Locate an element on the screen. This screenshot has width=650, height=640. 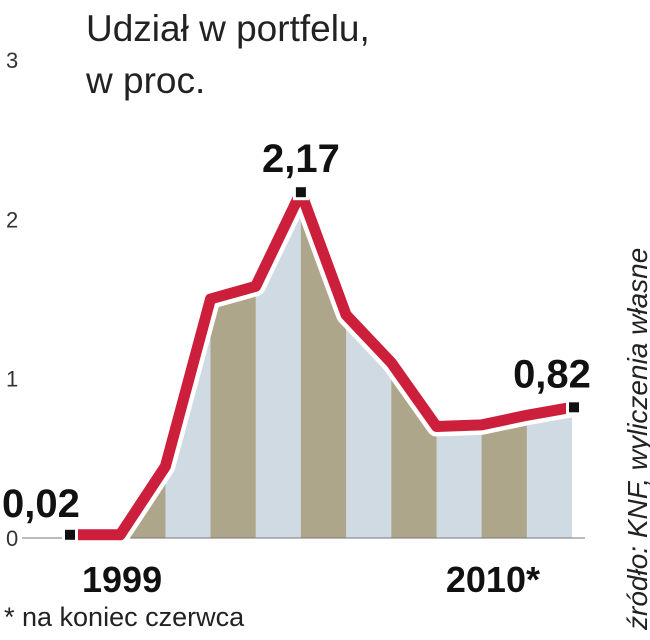
y-tick-label: 3 is located at coordinates (12, 60).